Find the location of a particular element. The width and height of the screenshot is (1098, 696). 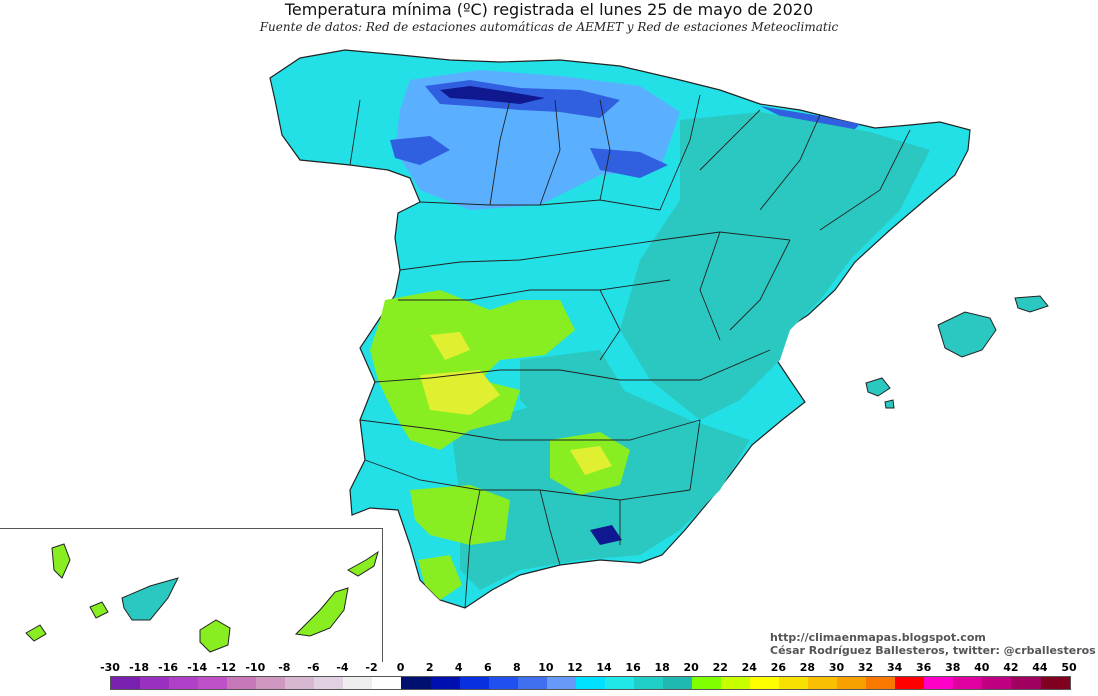

legend-label: 42 is located at coordinates (1011, 667).